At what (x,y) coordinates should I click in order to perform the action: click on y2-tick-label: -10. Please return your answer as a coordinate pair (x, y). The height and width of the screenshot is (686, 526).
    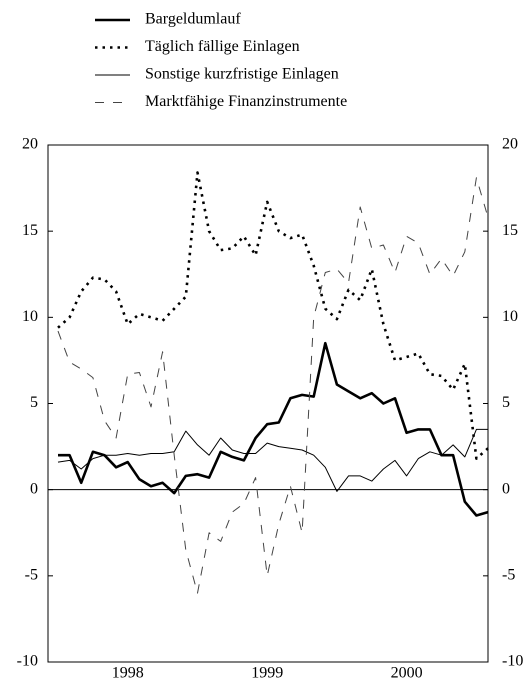
    Looking at the image, I should click on (512, 661).